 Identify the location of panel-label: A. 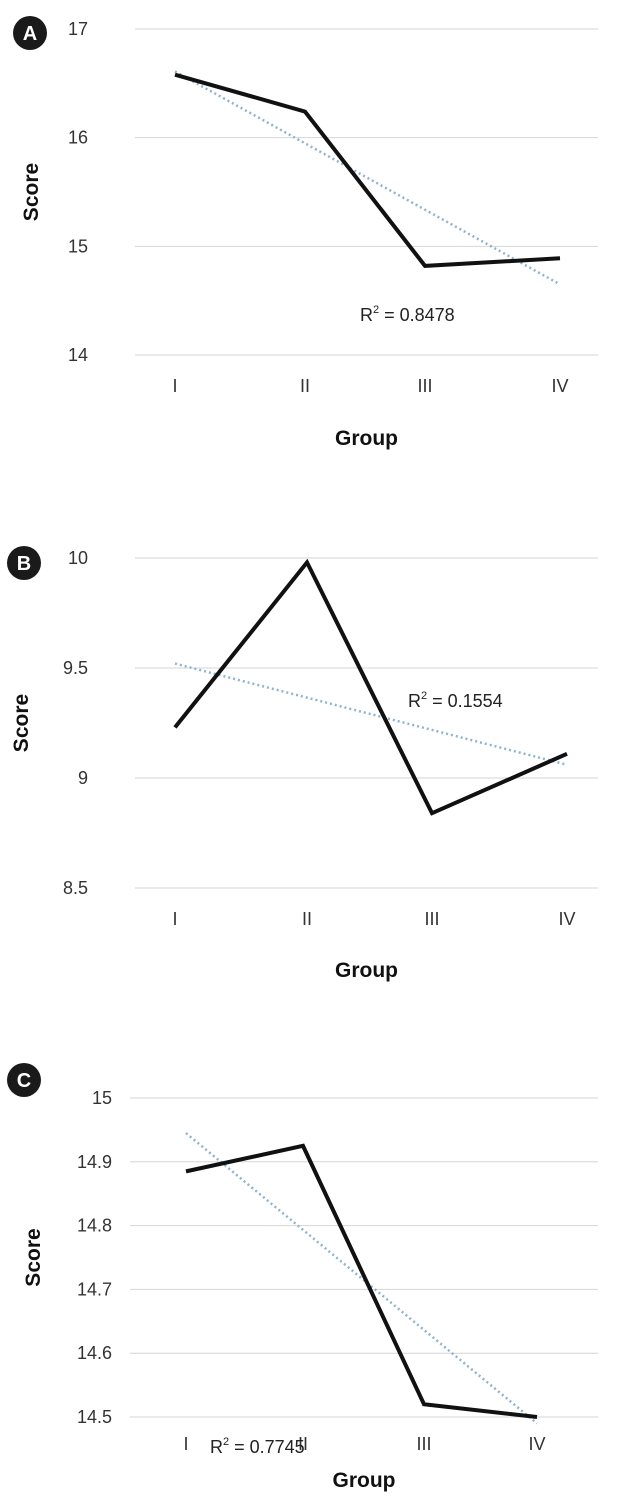
(30, 34).